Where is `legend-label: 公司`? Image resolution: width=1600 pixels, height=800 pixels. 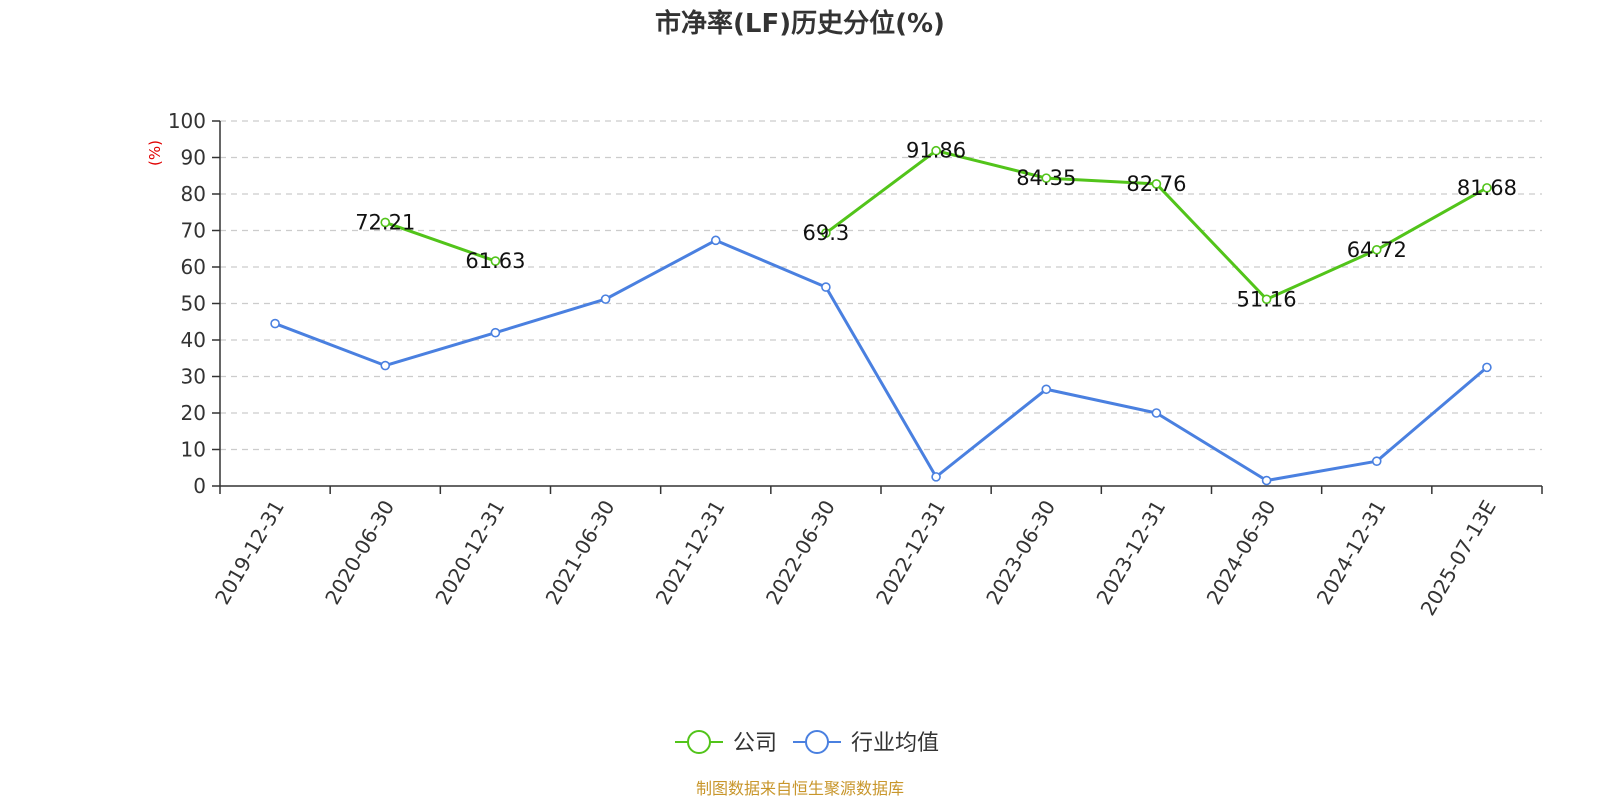
legend-label: 公司 is located at coordinates (755, 743).